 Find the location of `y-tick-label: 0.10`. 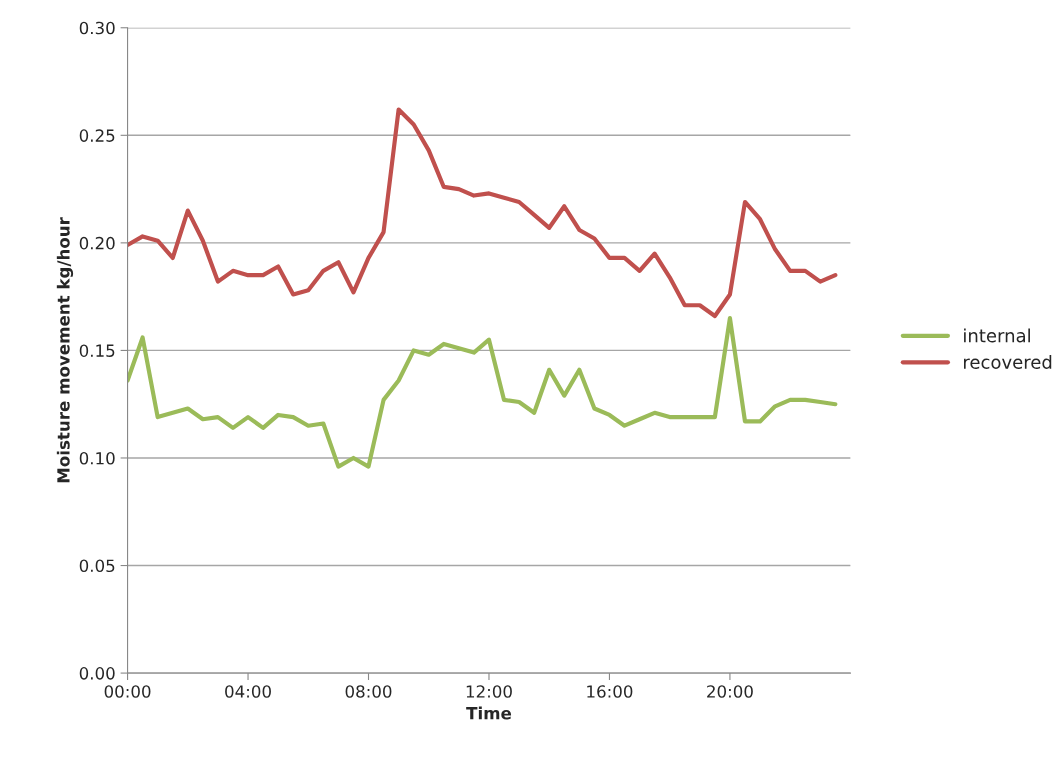

y-tick-label: 0.10 is located at coordinates (97, 458).